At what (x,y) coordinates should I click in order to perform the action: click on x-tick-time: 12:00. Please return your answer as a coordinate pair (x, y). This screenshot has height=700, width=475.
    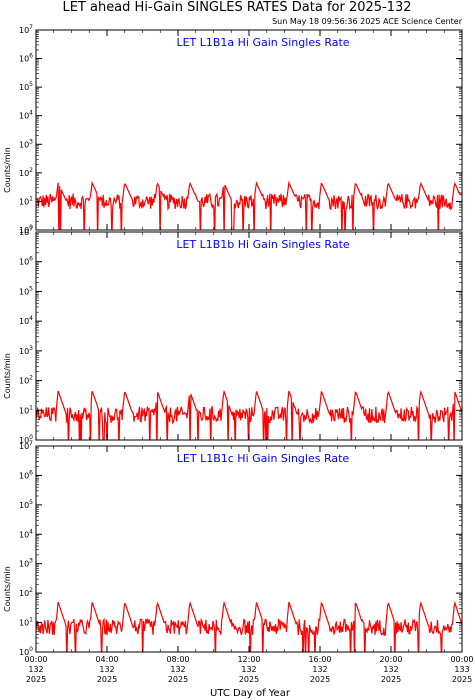
    Looking at the image, I should click on (248, 659).